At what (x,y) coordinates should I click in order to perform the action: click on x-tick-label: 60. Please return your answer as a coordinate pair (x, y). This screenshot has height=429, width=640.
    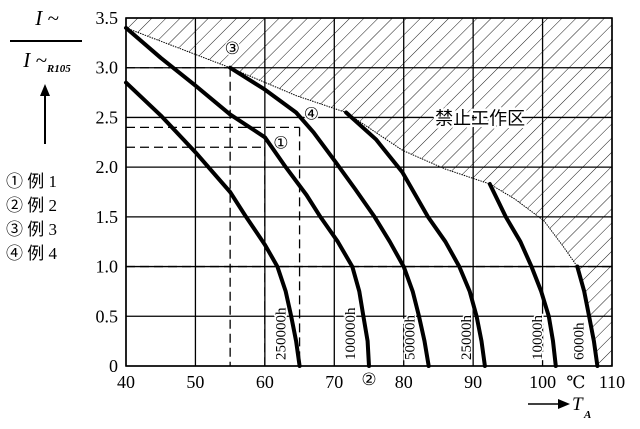
    Looking at the image, I should click on (265, 382).